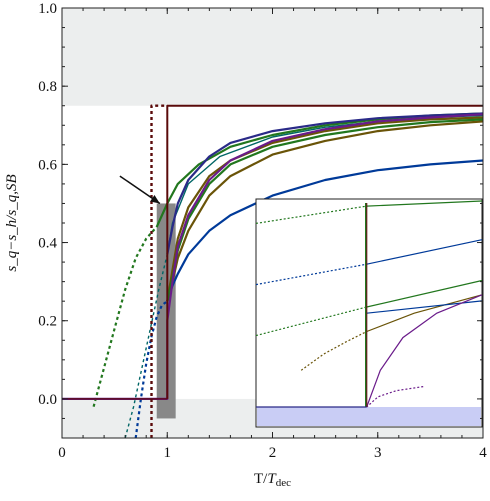 The image size is (490, 501). I want to click on x-axis-title-main: T/, so click(261, 479).